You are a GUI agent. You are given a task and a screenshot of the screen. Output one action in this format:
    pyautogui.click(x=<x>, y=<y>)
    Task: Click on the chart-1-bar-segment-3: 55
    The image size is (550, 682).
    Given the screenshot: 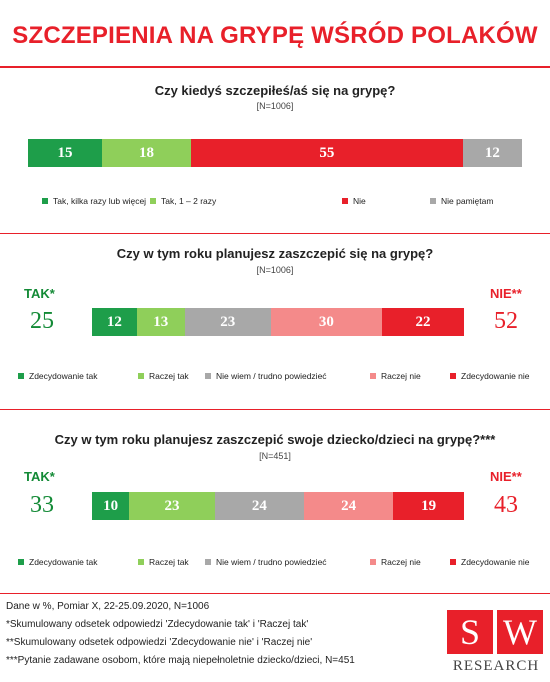 What is the action you would take?
    pyautogui.click(x=327, y=153)
    